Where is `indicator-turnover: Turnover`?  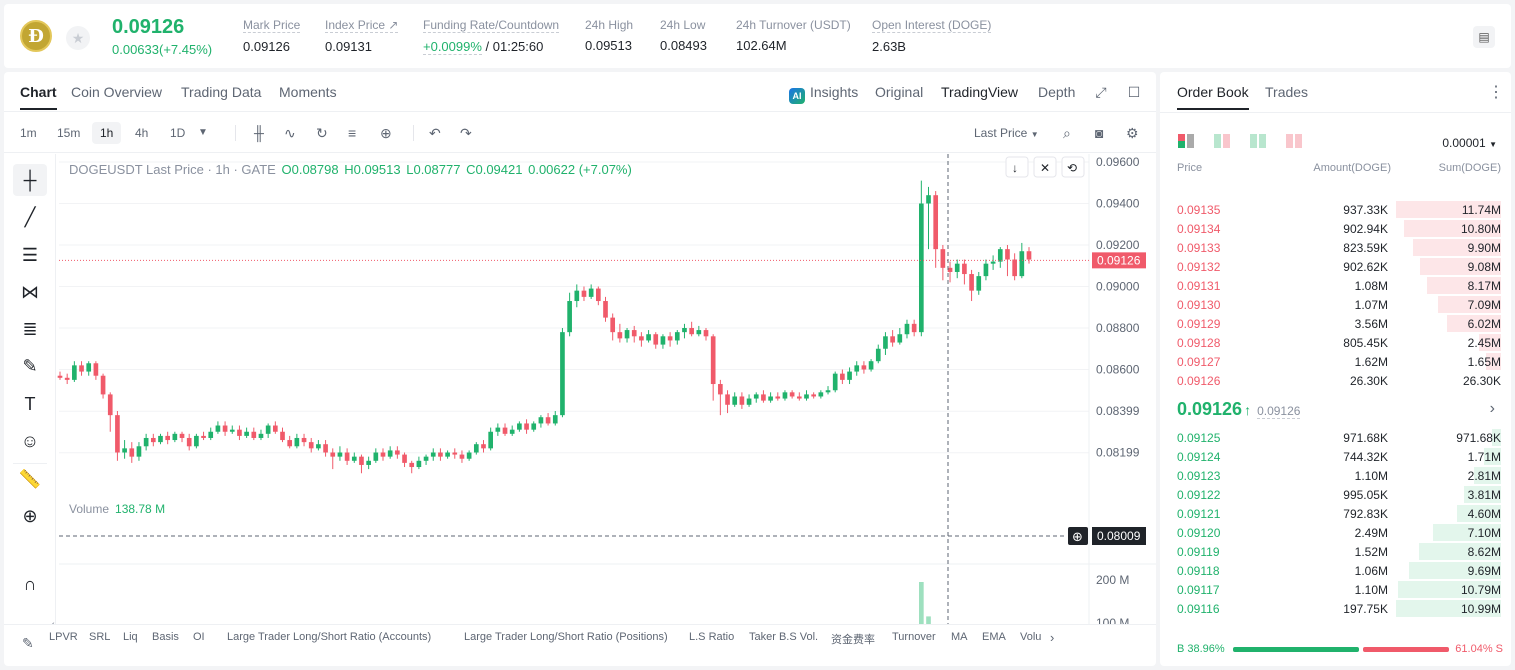
indicator-turnover: Turnover is located at coordinates (914, 637).